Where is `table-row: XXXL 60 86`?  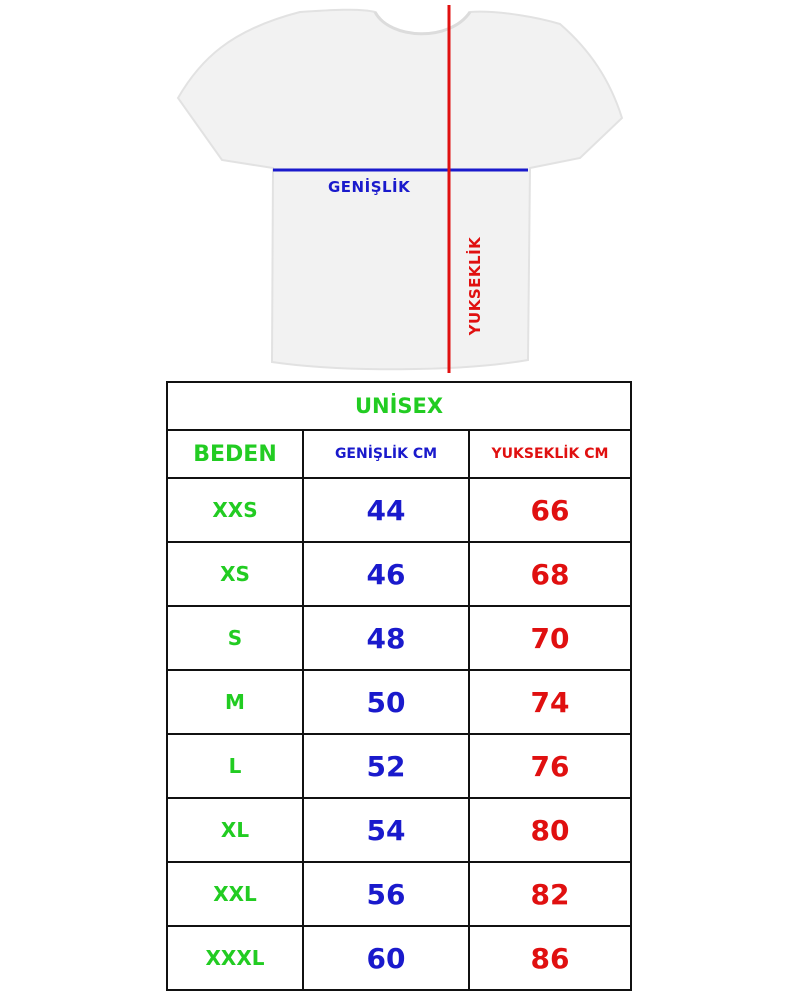
table-row: XXXL 60 86 is located at coordinates (399, 958).